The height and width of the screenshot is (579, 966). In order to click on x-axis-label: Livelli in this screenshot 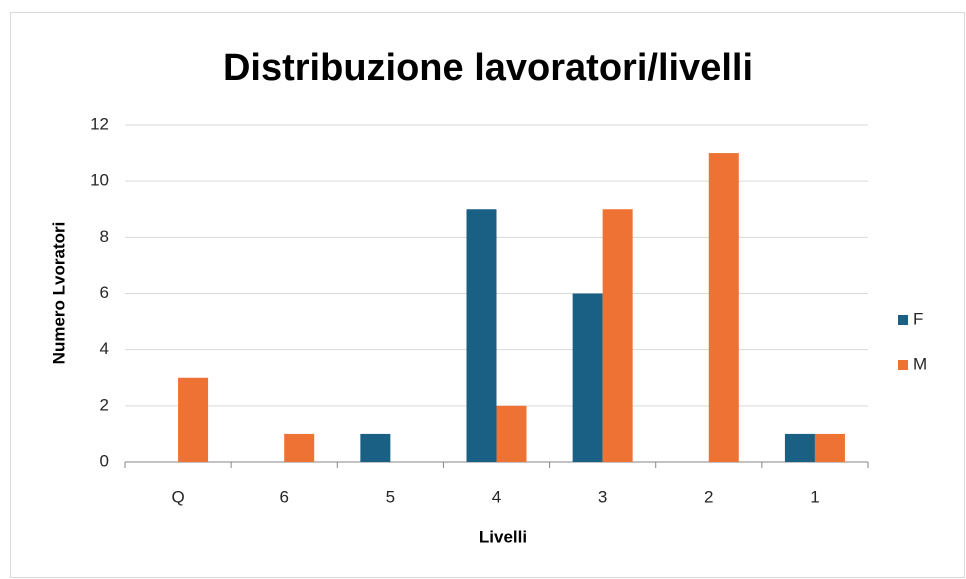, I will do `click(503, 536)`.